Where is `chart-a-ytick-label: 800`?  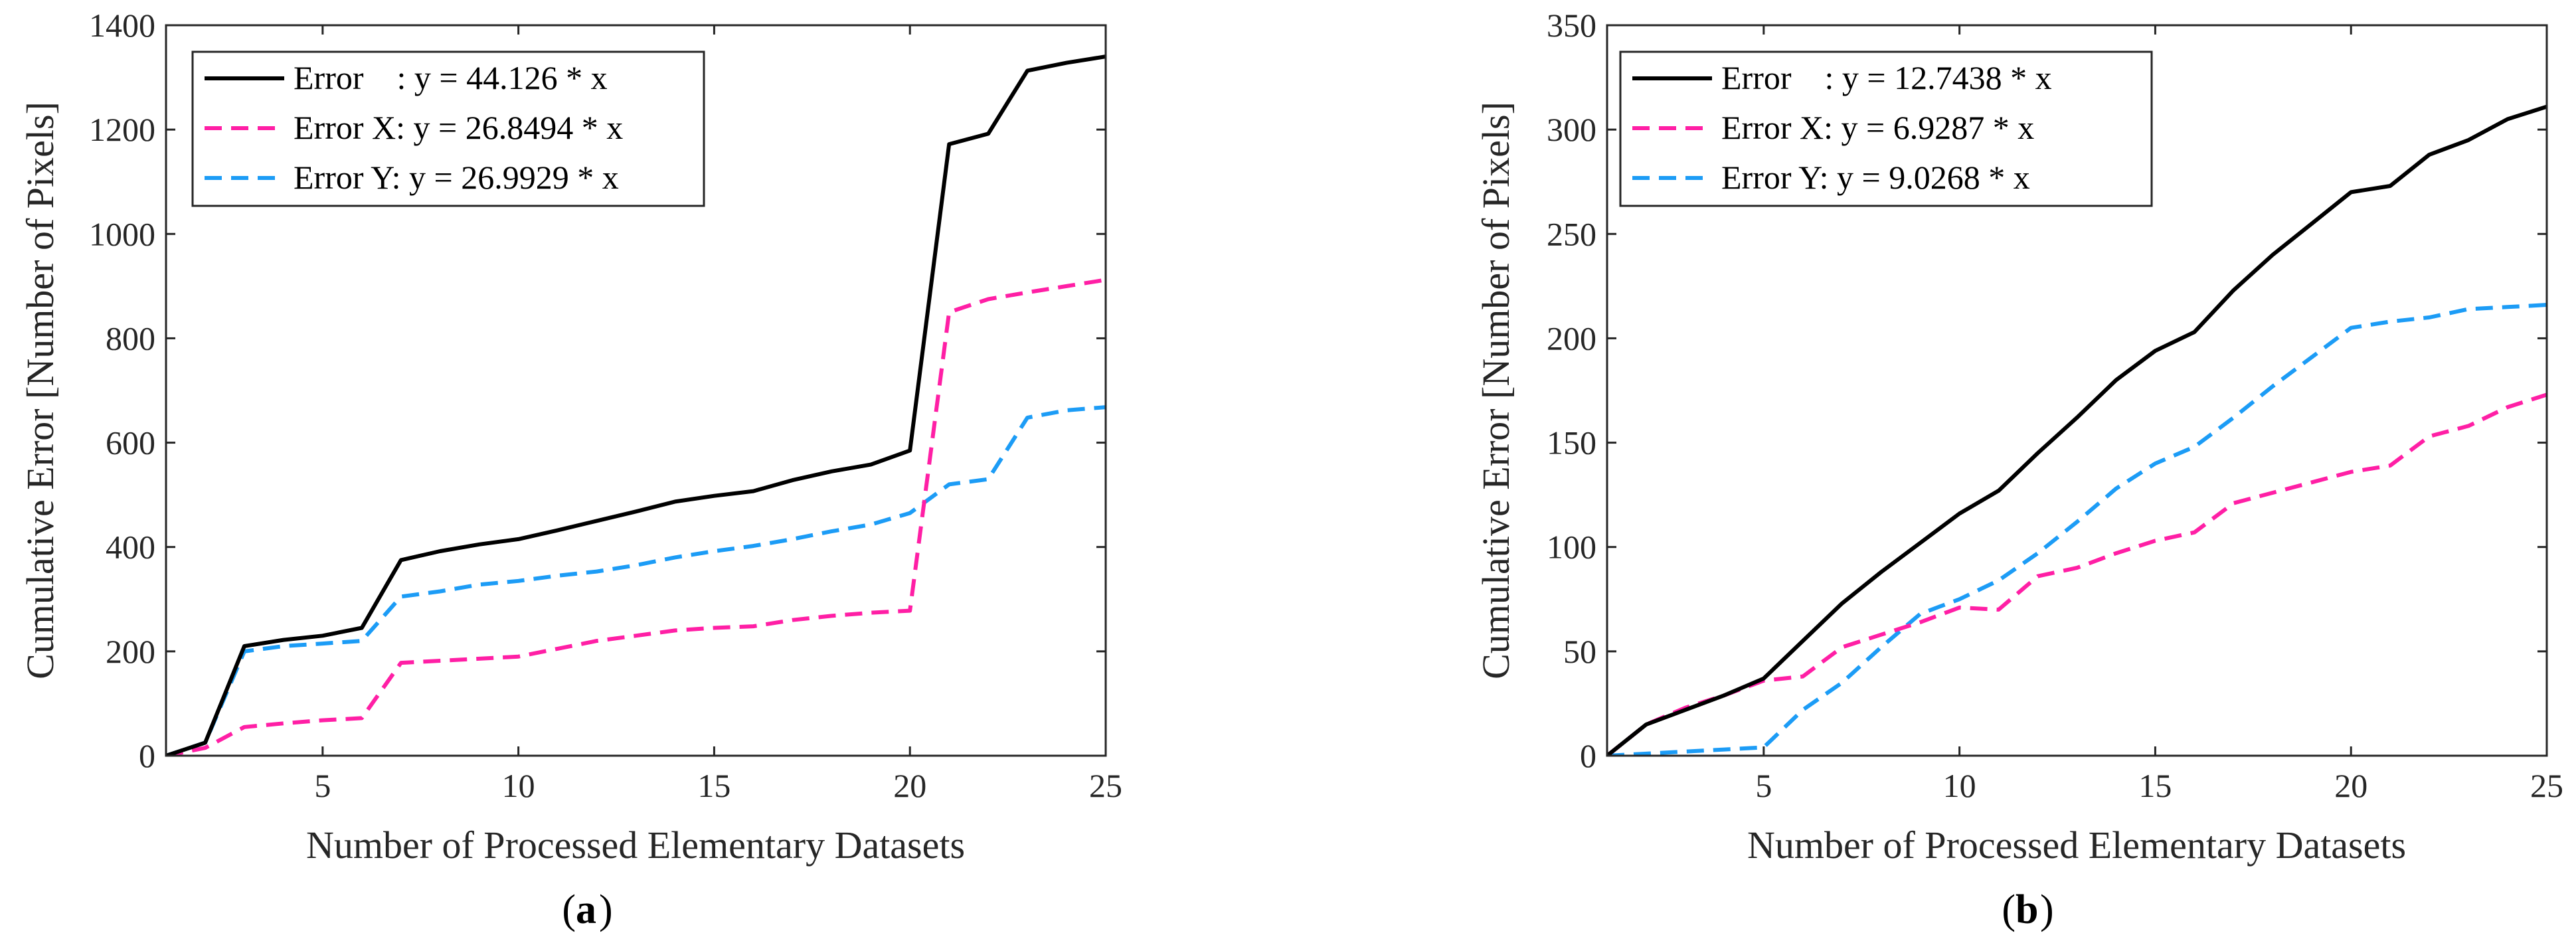
chart-a-ytick-label: 800 is located at coordinates (130, 338).